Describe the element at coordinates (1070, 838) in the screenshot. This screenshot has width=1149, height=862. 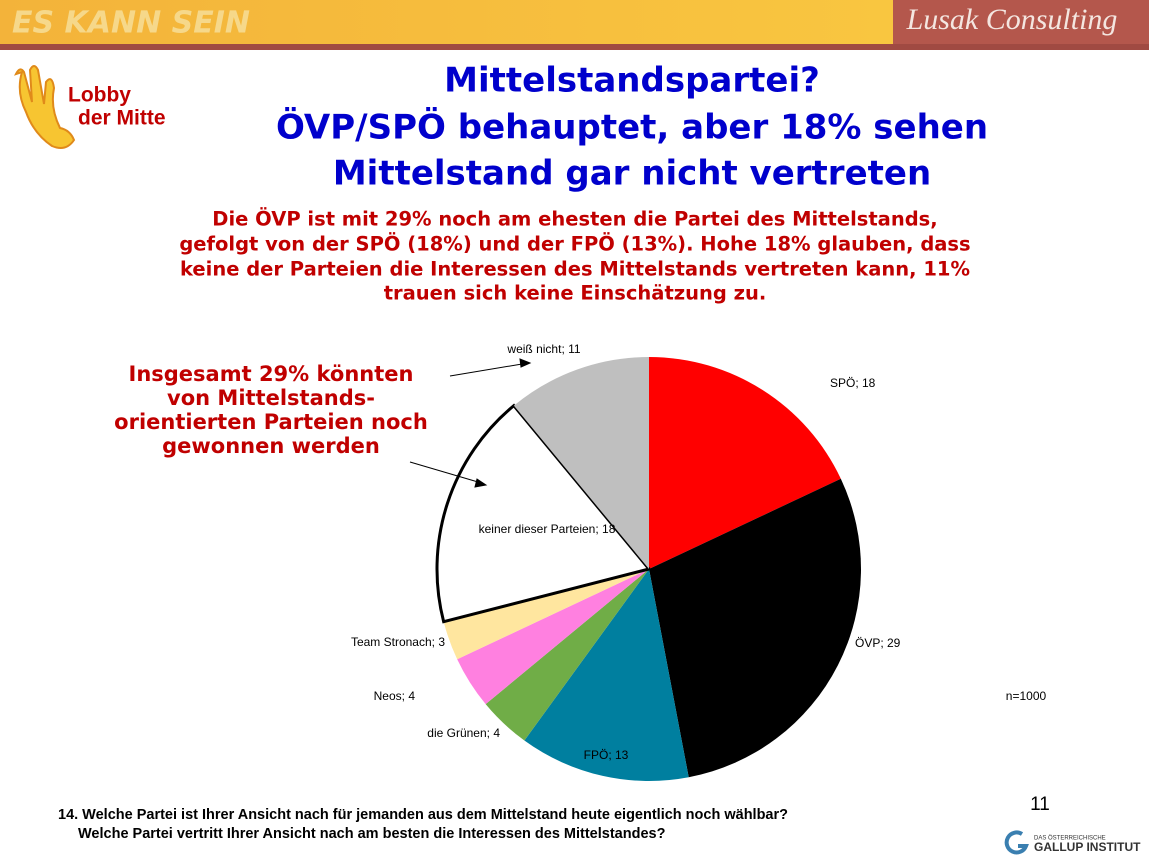
I see `brand-small: DAS ÖSTERREICHISCHE` at that location.